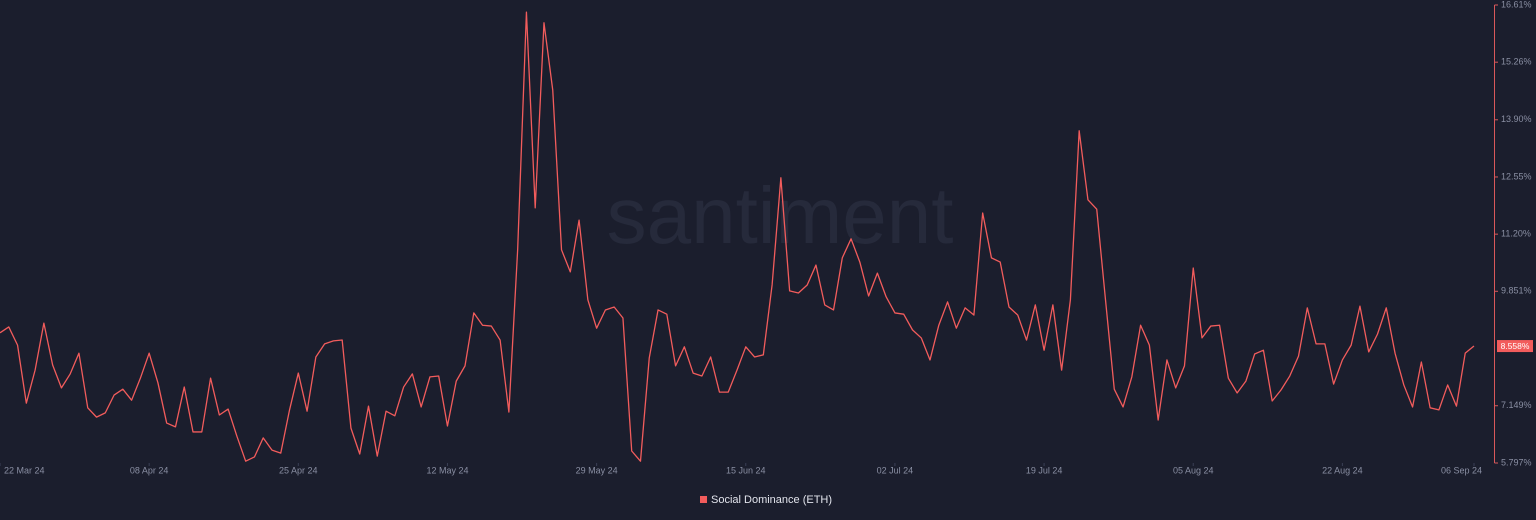  Describe the element at coordinates (1516, 119) in the screenshot. I see `y-tick-label: 13.90%` at that location.